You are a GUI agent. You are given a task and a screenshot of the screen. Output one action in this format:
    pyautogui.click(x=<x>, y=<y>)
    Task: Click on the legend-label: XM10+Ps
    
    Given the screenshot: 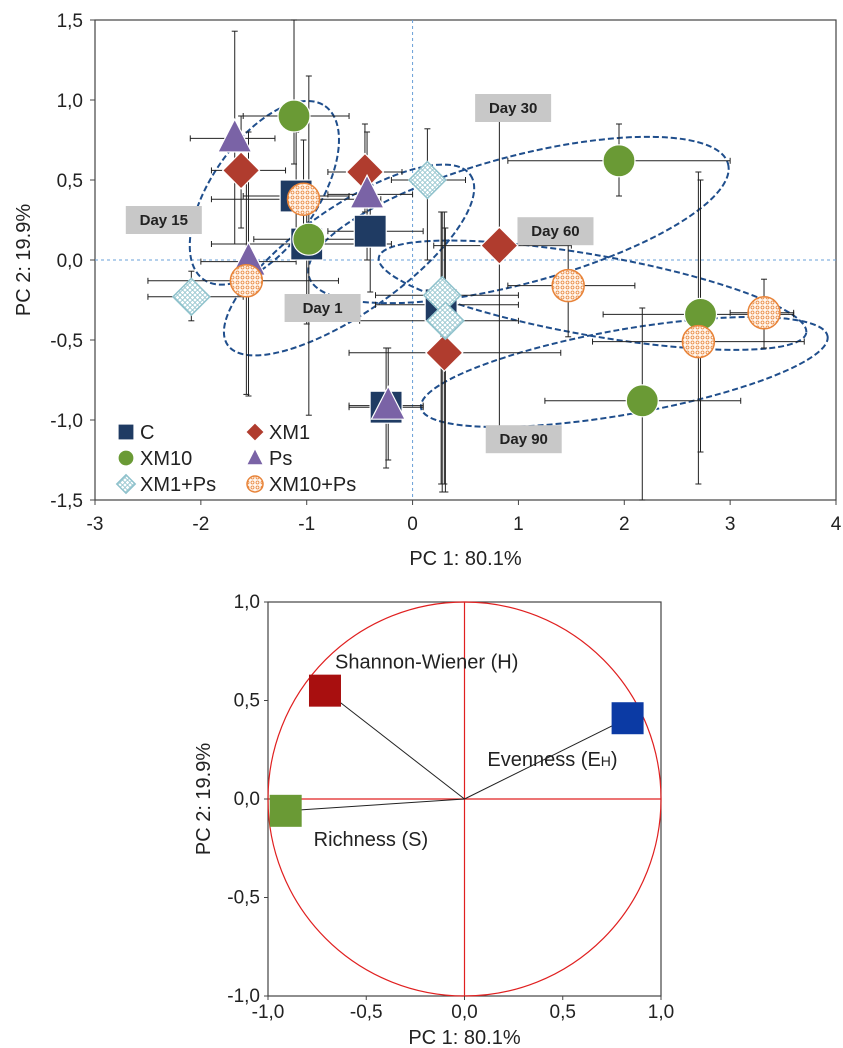 What is the action you would take?
    pyautogui.click(x=312, y=485)
    